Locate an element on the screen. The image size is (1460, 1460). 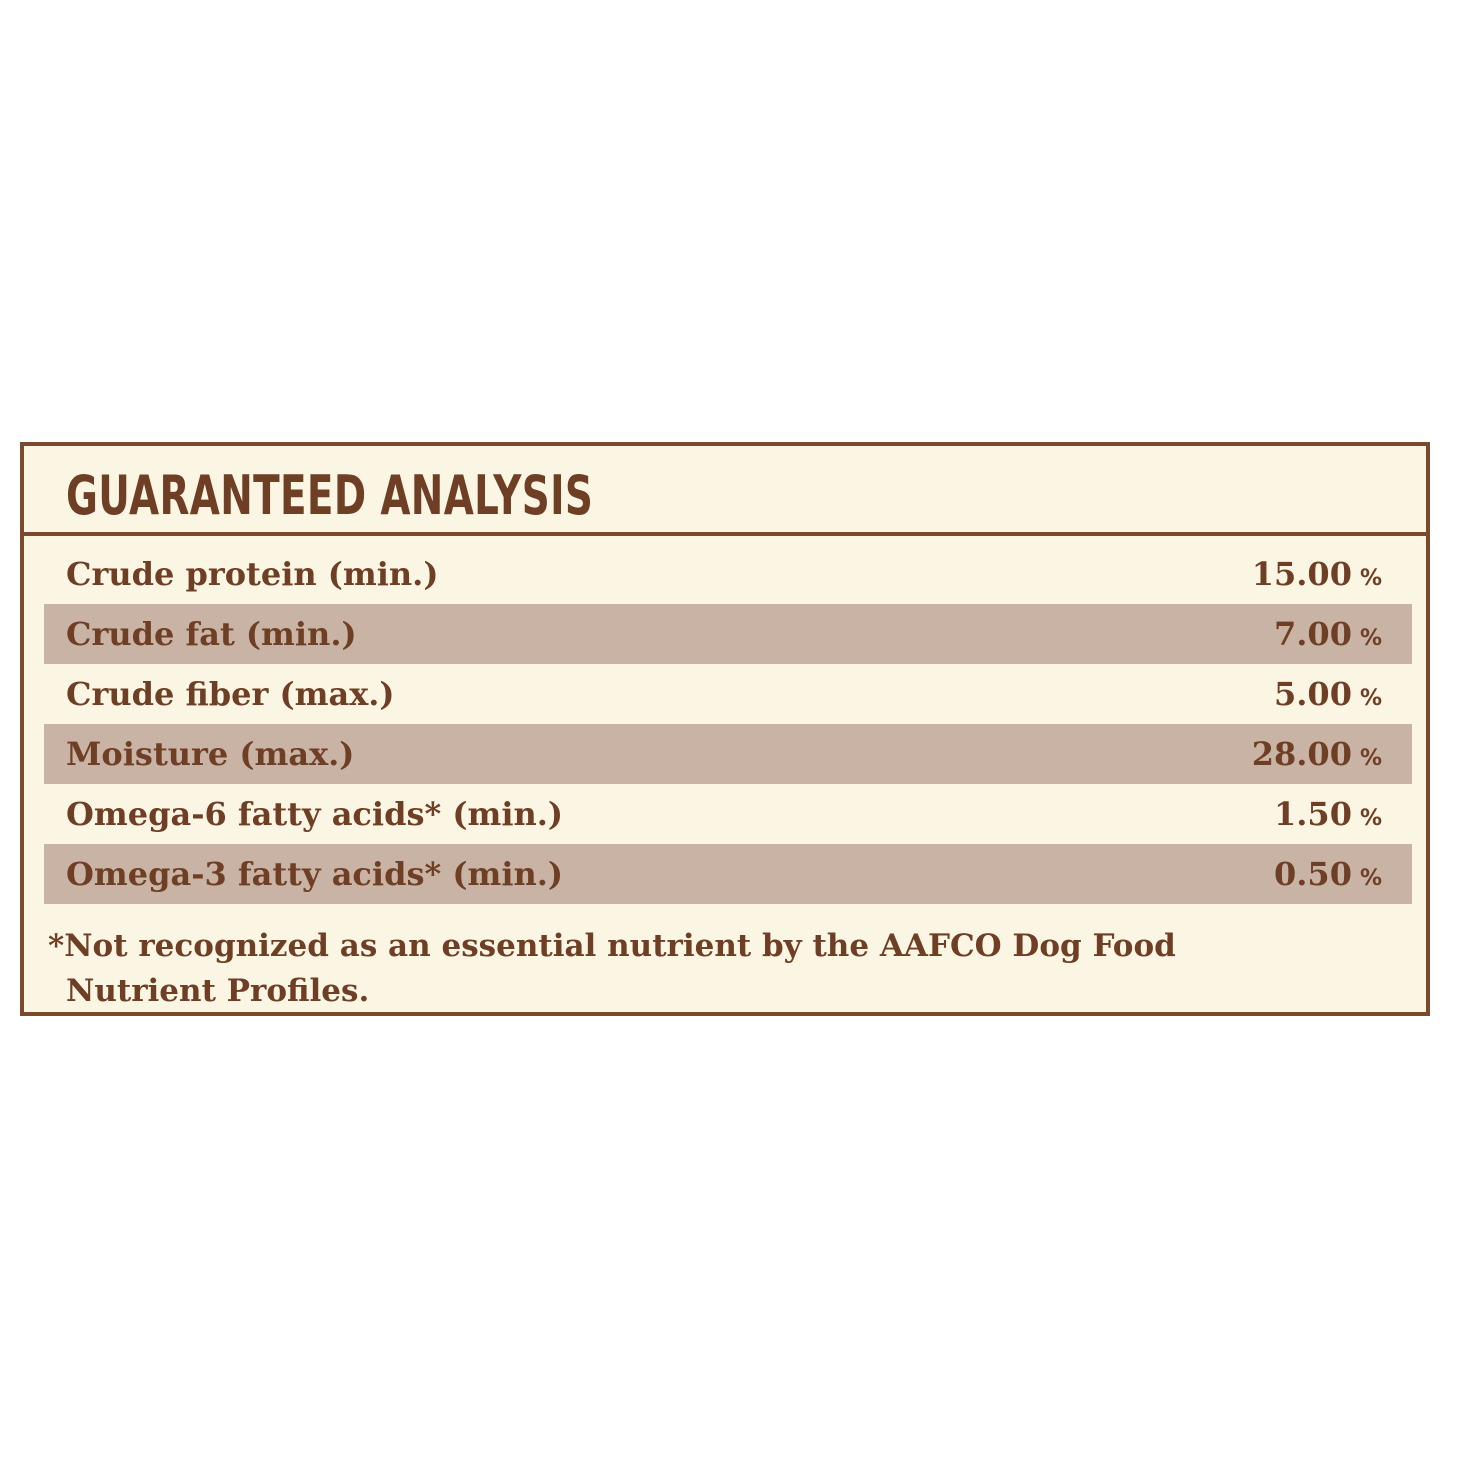
title-divider is located at coordinates (725, 534).